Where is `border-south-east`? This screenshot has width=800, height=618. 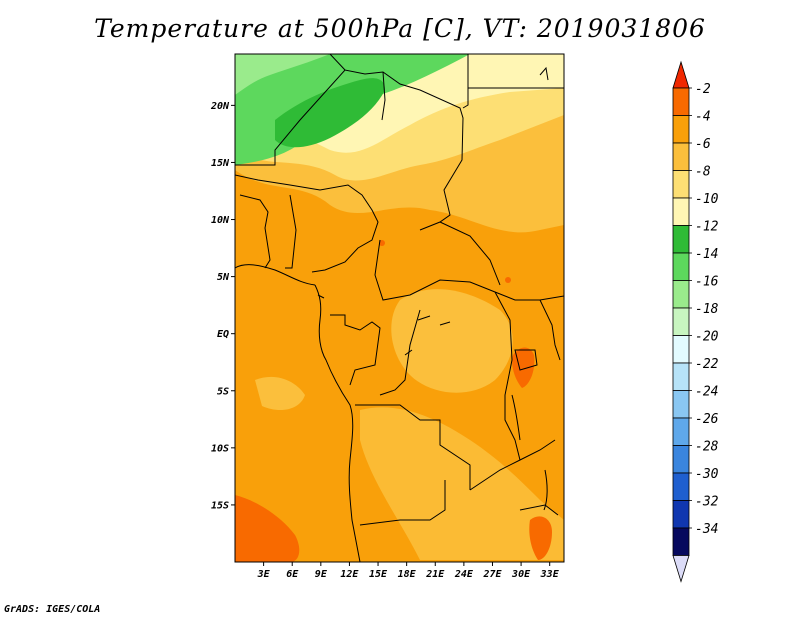
border-south-east is located at coordinates (539, 510).